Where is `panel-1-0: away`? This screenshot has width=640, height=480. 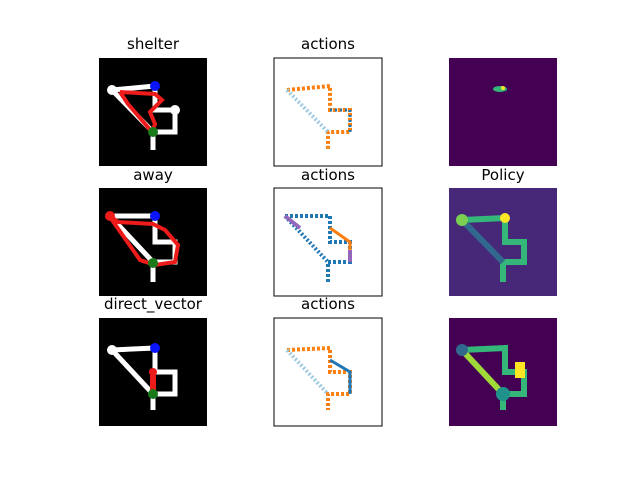 panel-1-0: away is located at coordinates (153, 231).